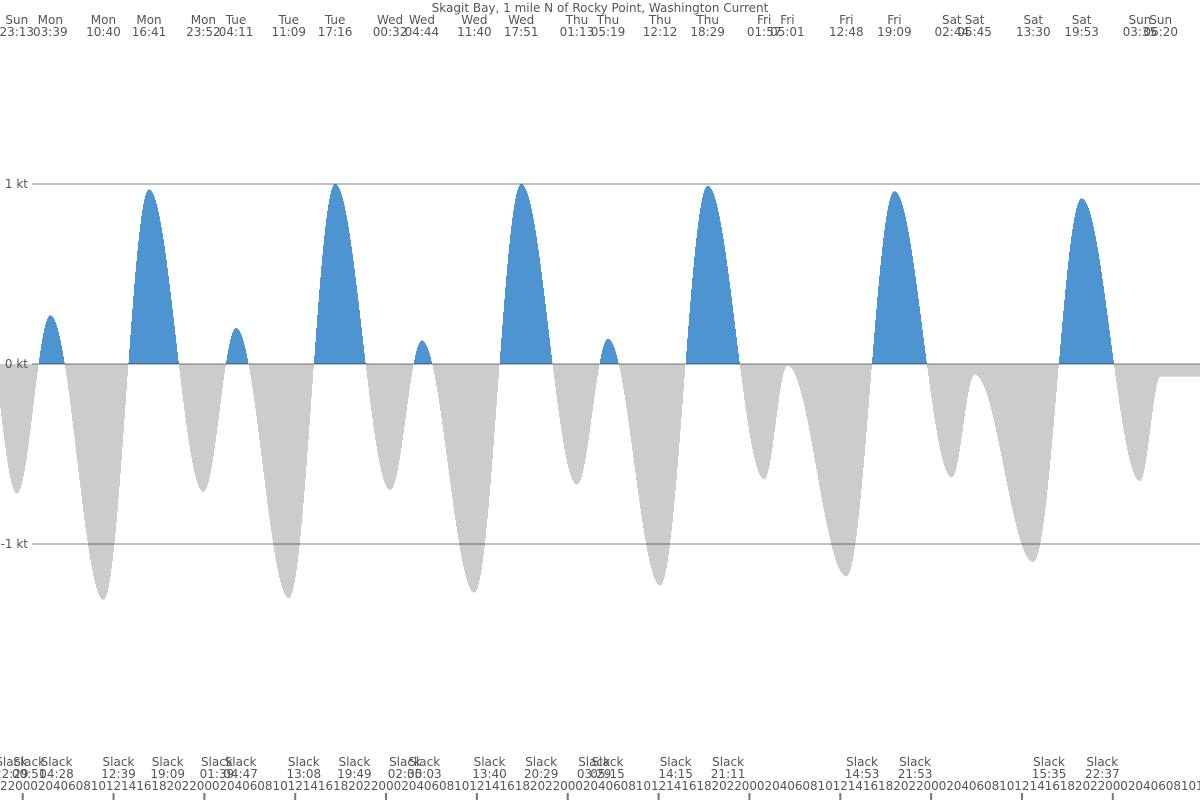 This screenshot has height=800, width=1200. What do you see at coordinates (1160, 32) in the screenshot?
I see `extremum-time-label: 06:20` at bounding box center [1160, 32].